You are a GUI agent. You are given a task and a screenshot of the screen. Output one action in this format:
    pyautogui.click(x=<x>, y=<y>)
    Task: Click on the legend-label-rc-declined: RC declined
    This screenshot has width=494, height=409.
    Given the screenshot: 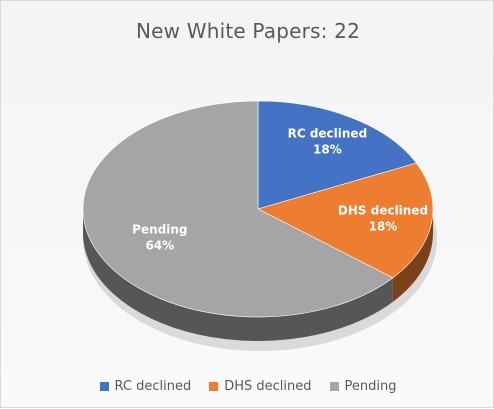 What is the action you would take?
    pyautogui.click(x=153, y=386)
    